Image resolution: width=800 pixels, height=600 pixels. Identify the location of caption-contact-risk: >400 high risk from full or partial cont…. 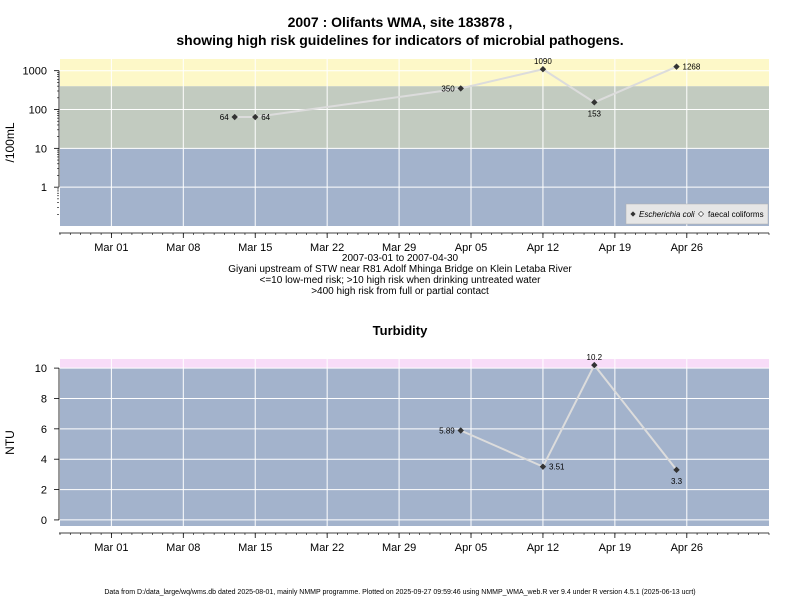
(400, 291).